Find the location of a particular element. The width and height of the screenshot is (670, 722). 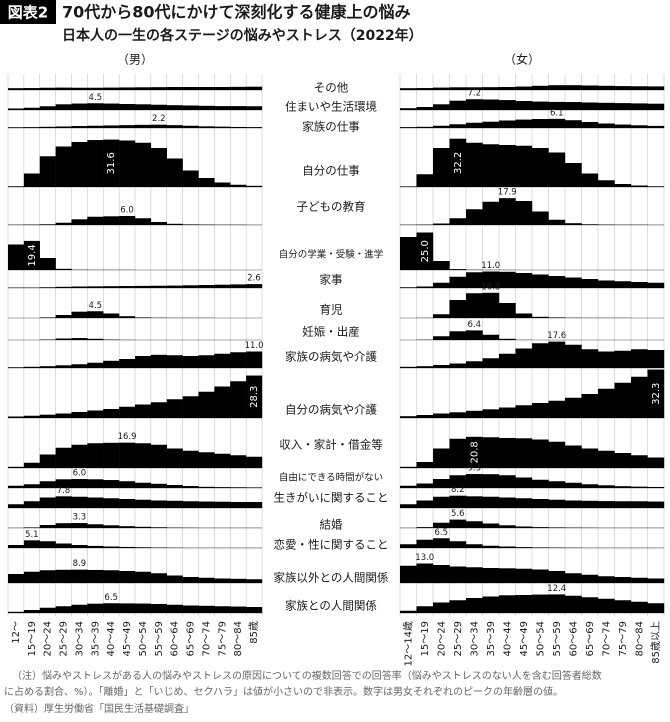

category-label: 家族以外との人間関係 is located at coordinates (331, 578).